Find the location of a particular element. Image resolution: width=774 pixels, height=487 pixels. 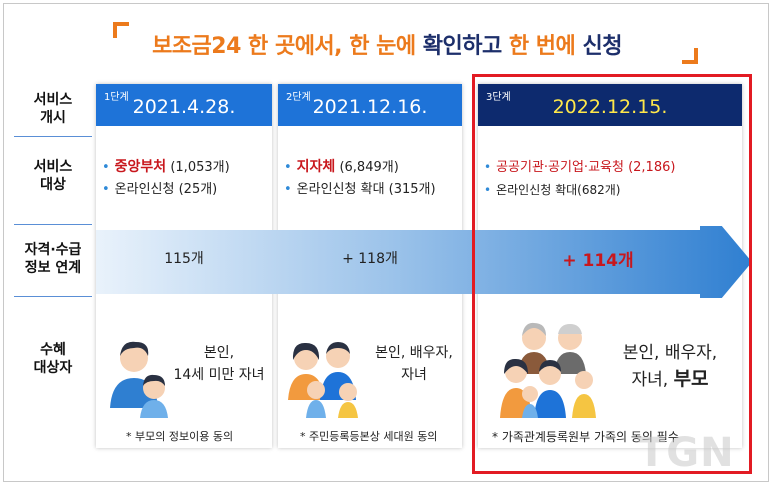

stage-label: 2단계 is located at coordinates (298, 97).